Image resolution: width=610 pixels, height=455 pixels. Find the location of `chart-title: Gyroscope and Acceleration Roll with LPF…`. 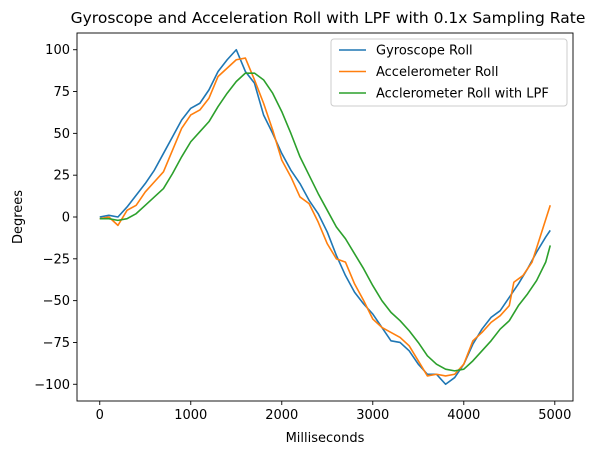

chart-title: Gyroscope and Acceleration Roll with LPF… is located at coordinates (328, 18).